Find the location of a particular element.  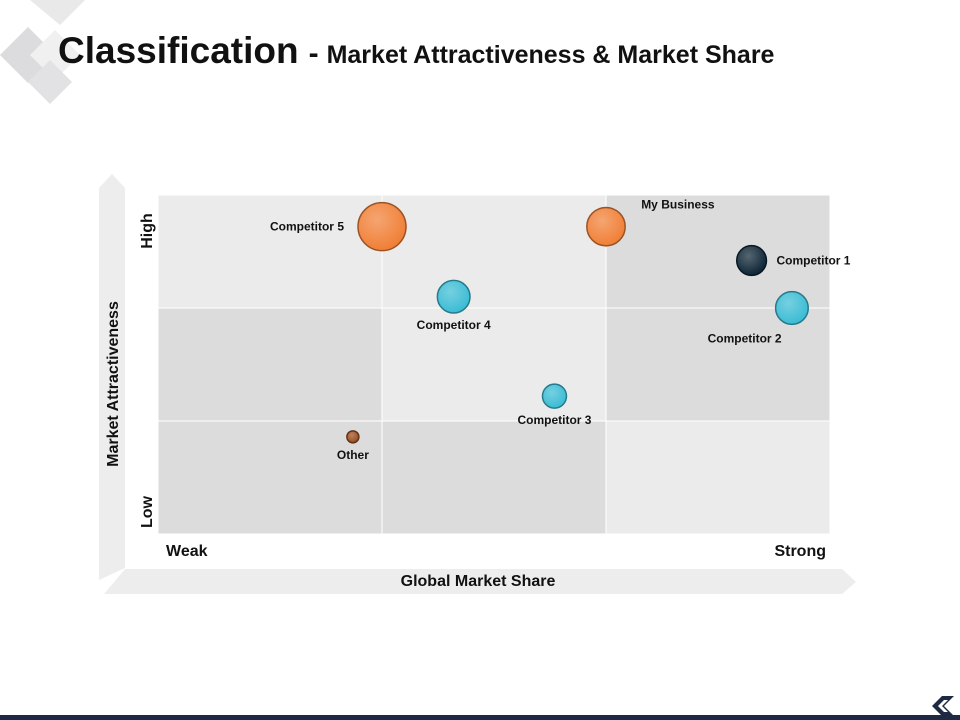

bubble-label-competitor-5: Competitor 5 is located at coordinates (307, 227).